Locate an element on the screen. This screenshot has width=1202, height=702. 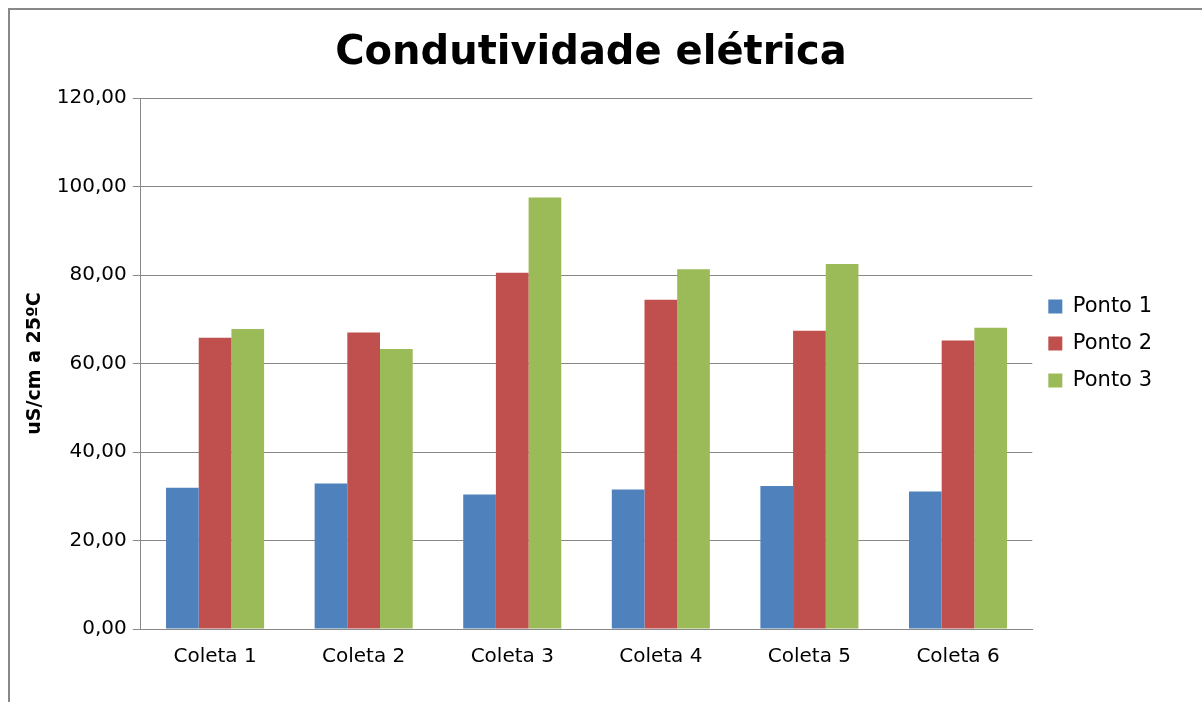
y-tick-label: 0,00 is located at coordinates (104, 627).